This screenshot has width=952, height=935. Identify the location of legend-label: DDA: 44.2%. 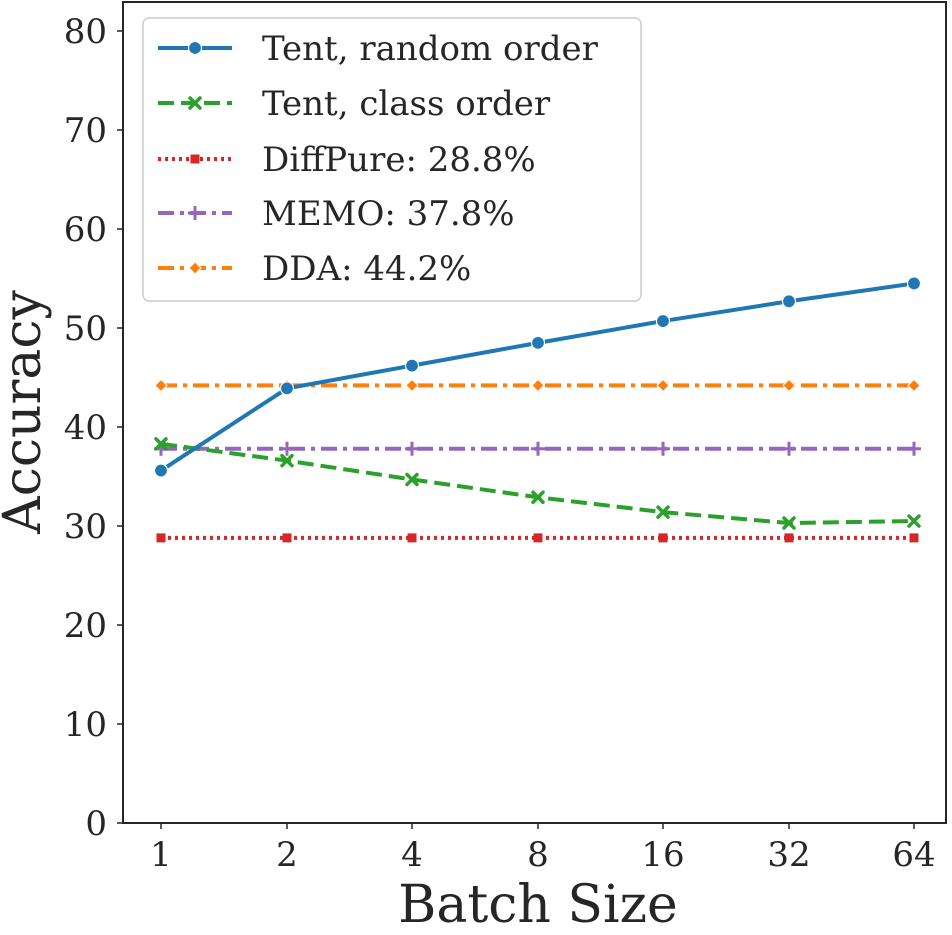
(366, 269).